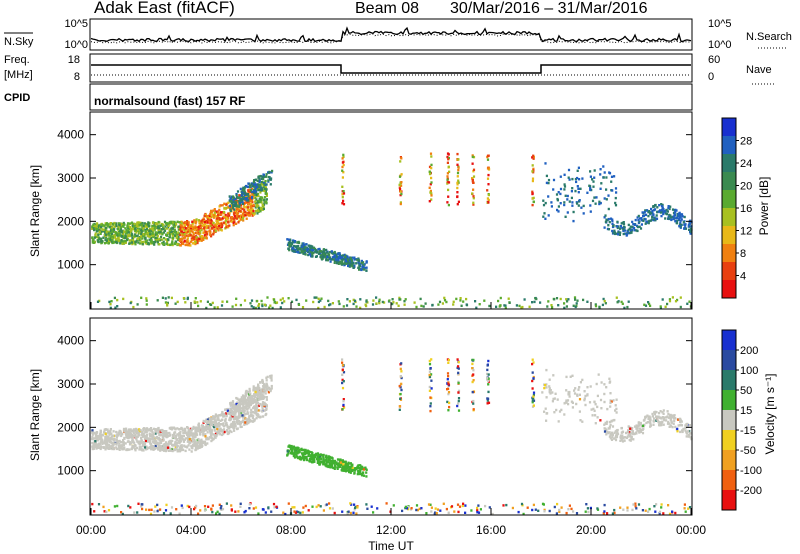 Image resolution: width=800 pixels, height=554 pixels. I want to click on colorbar-tick-label: 8, so click(743, 254).